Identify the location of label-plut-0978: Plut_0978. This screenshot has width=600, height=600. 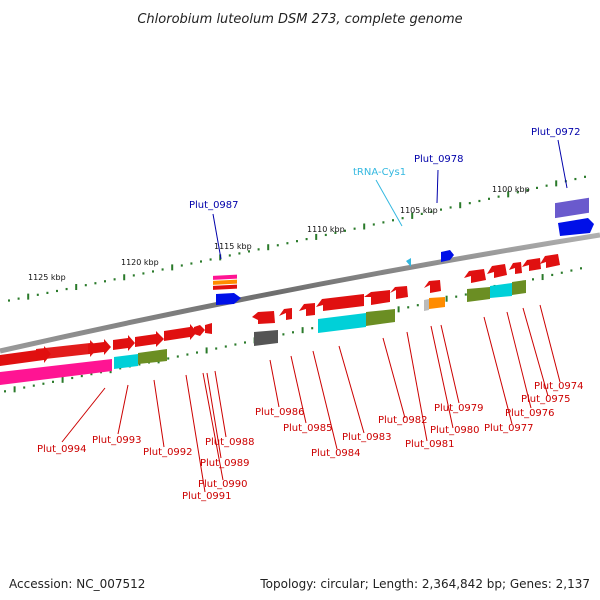
(439, 159).